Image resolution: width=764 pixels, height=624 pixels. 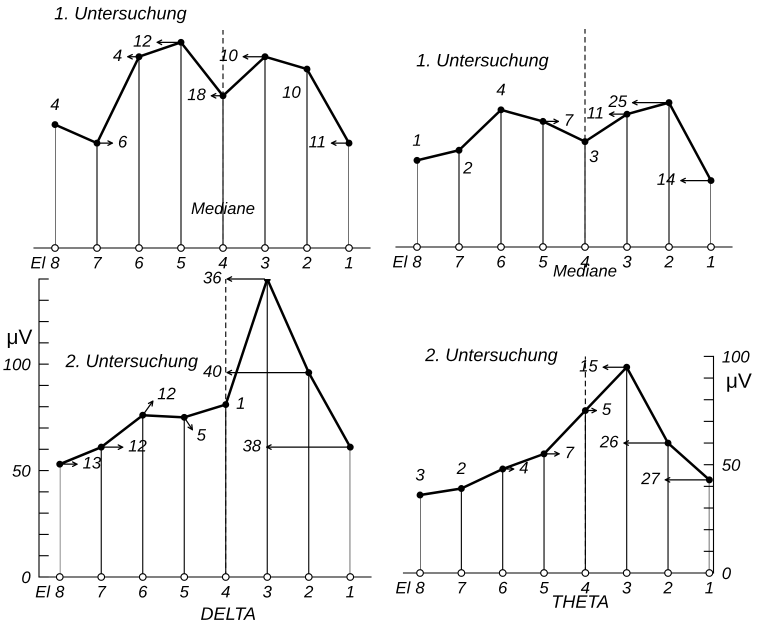 I want to click on annotation: 6, so click(x=123, y=142).